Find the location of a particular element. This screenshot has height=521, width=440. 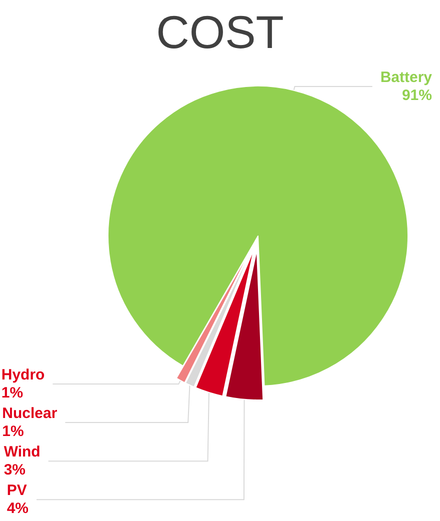

slice-label: PV is located at coordinates (16, 491).